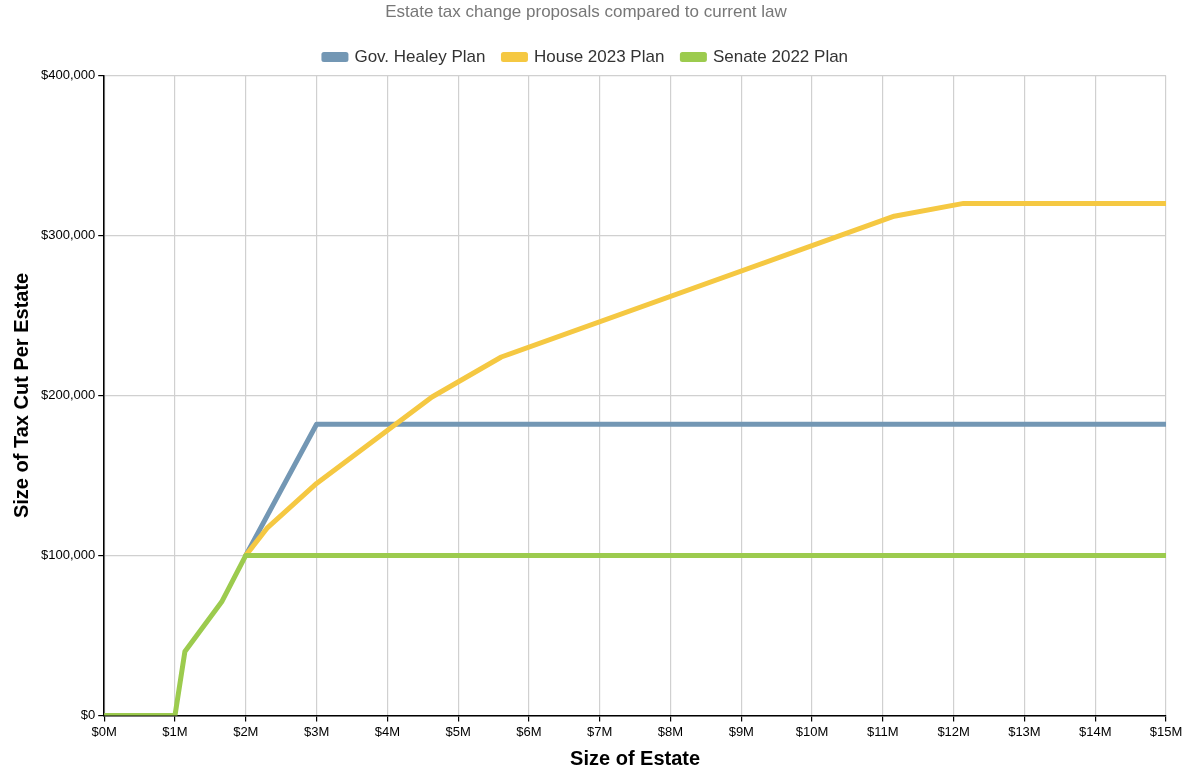 This screenshot has height=779, width=1190. I want to click on legend-label: Gov. Healey Plan, so click(420, 56).